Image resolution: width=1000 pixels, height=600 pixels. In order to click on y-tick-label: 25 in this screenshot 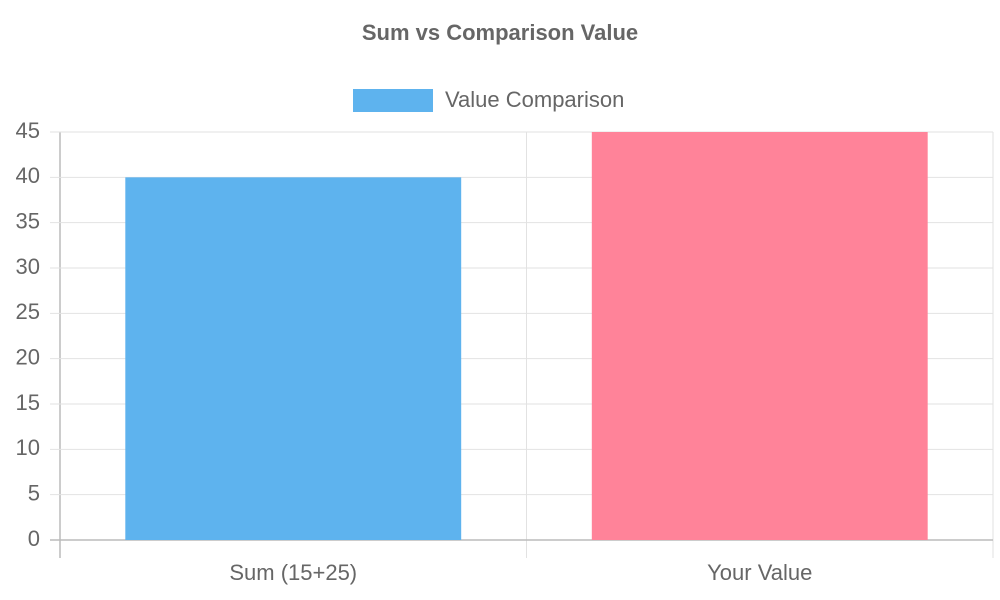, I will do `click(28, 311)`.